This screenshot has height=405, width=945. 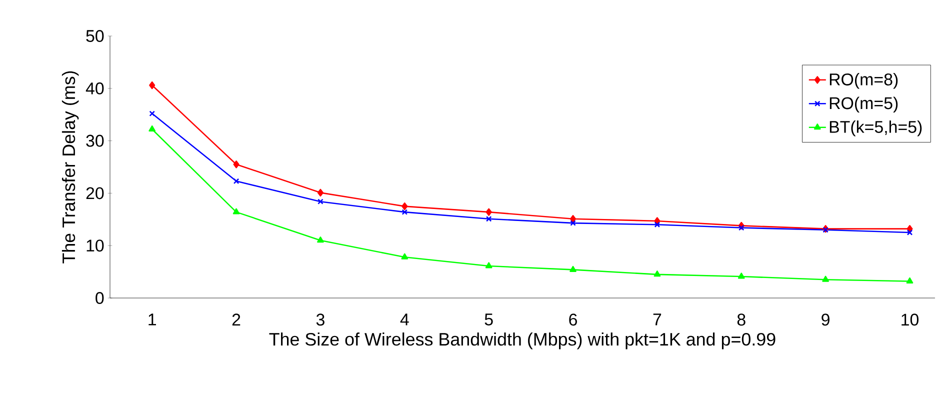 I want to click on x-tick-label: 1, so click(x=152, y=320).